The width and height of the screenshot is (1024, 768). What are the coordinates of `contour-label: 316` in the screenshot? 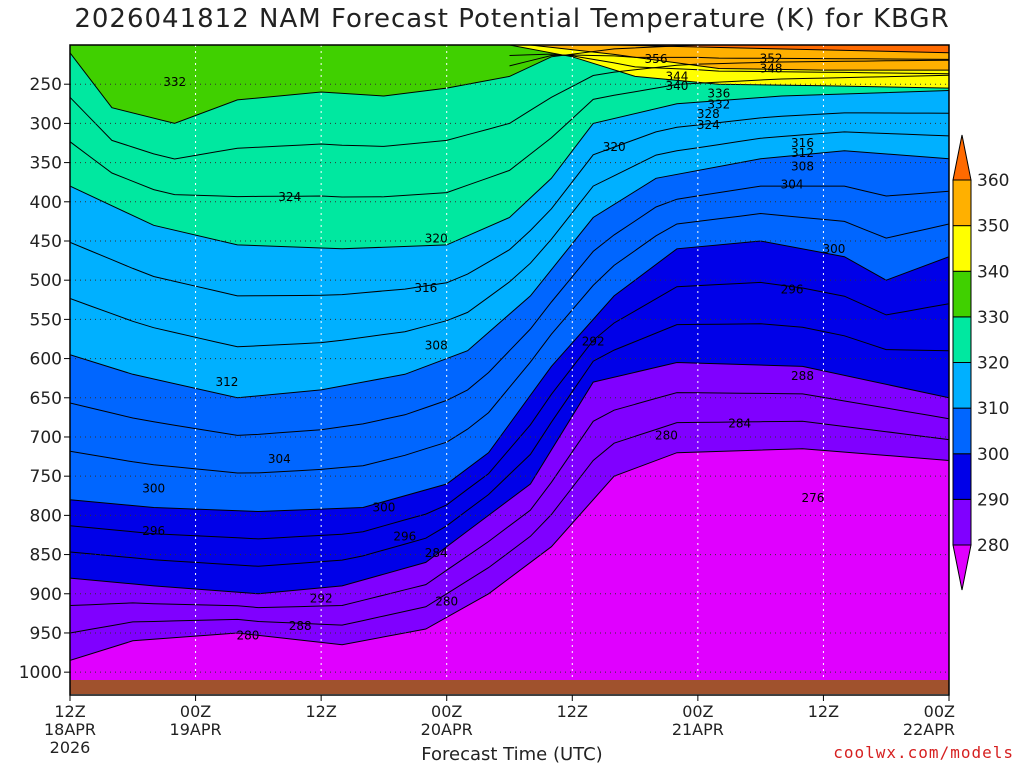 It's located at (425, 288).